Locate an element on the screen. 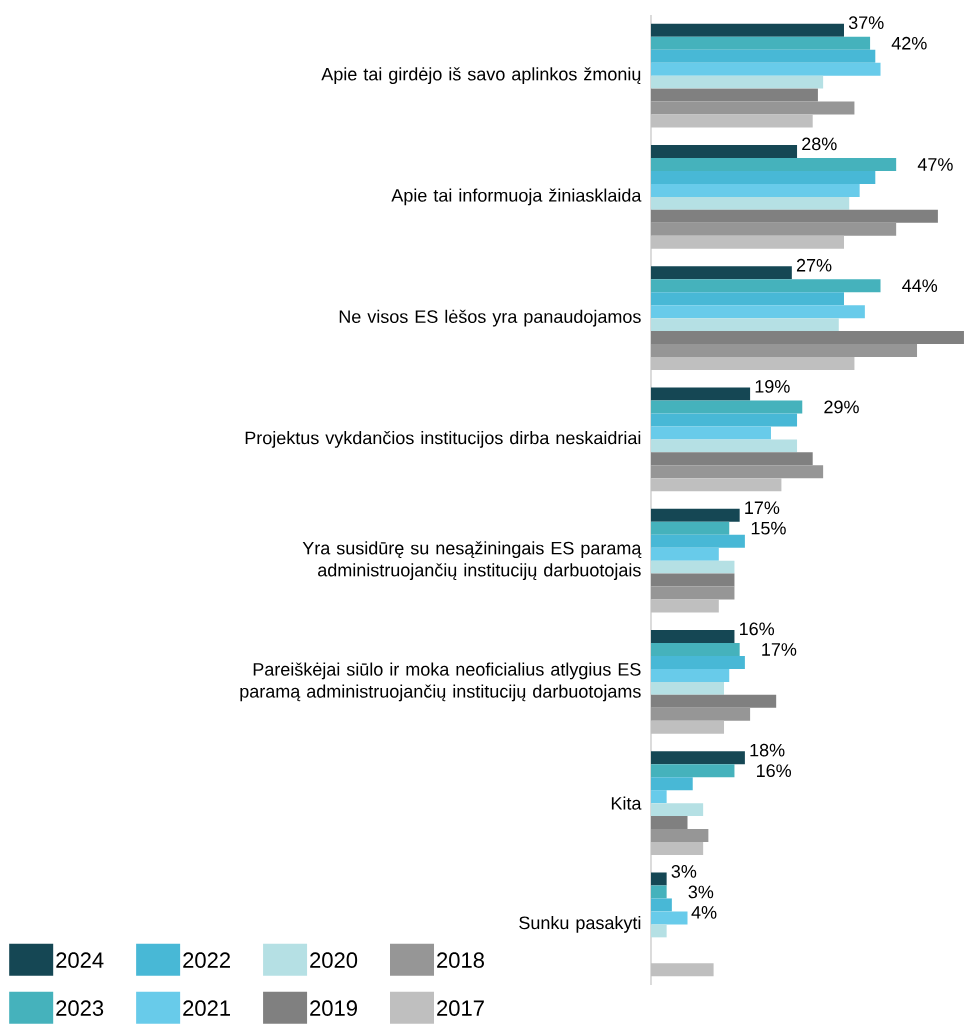  data-label: 28% is located at coordinates (819, 144).